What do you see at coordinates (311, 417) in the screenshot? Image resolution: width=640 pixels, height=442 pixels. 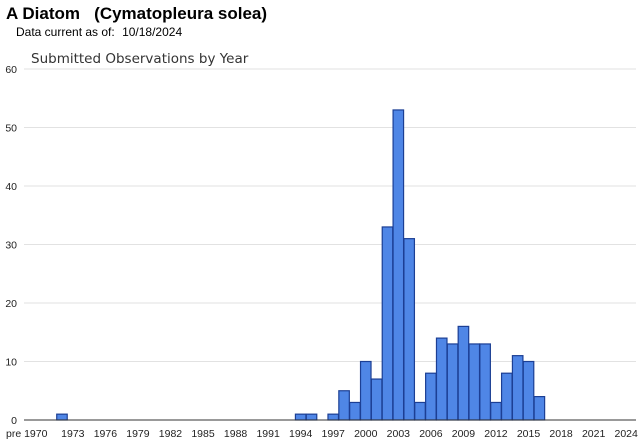 I see `bar-1995` at bounding box center [311, 417].